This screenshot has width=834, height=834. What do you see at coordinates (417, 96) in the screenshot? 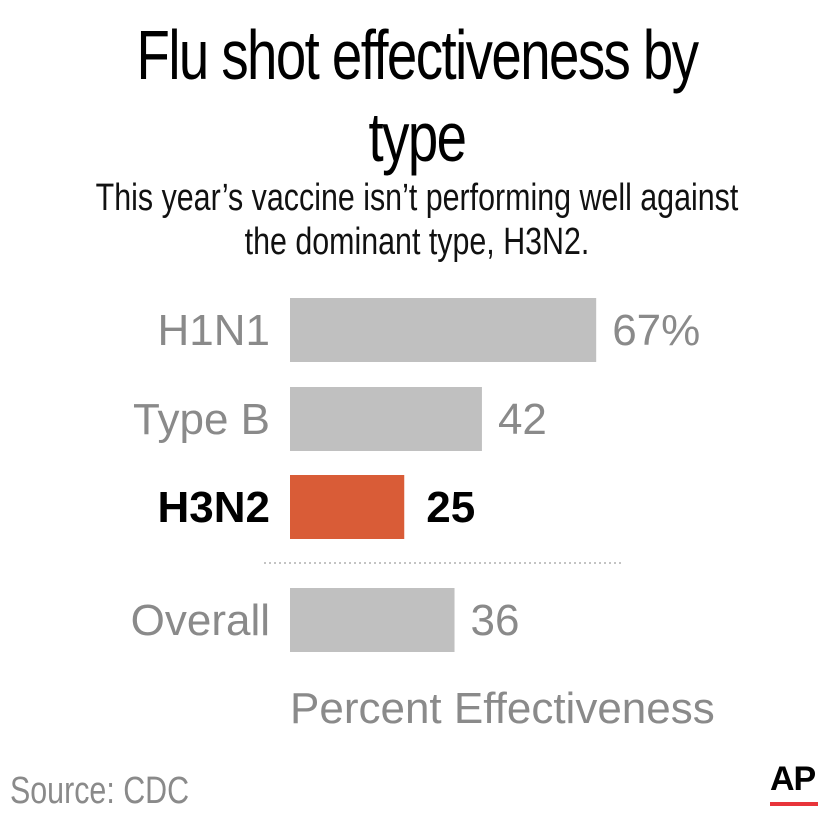
I see `chart-title: Flu shot effectiveness by type` at bounding box center [417, 96].